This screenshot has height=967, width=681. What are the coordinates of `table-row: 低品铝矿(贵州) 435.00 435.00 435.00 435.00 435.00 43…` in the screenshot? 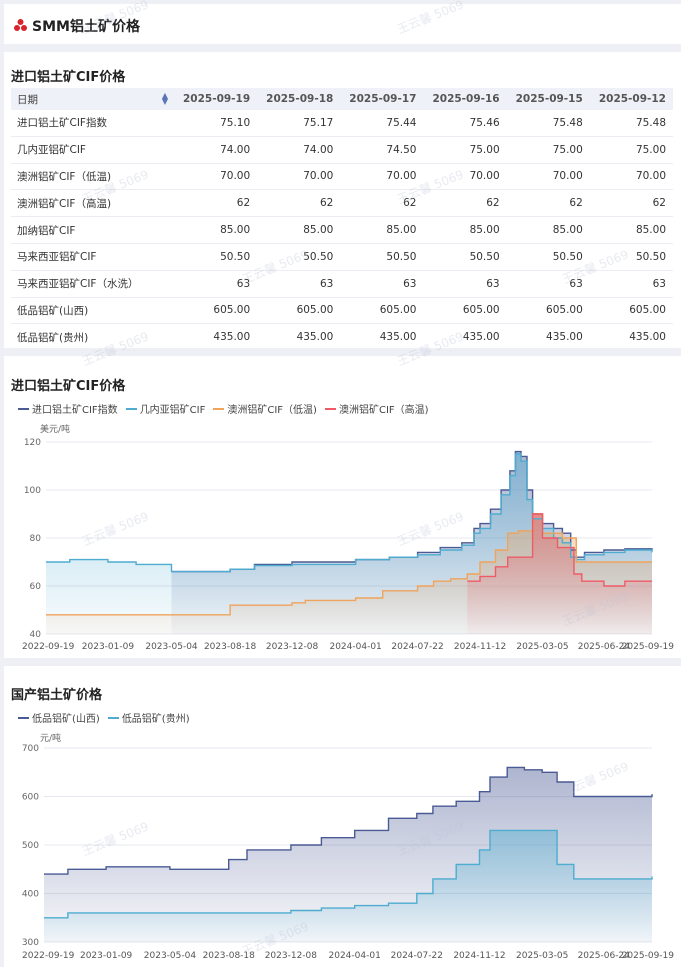 It's located at (342, 337).